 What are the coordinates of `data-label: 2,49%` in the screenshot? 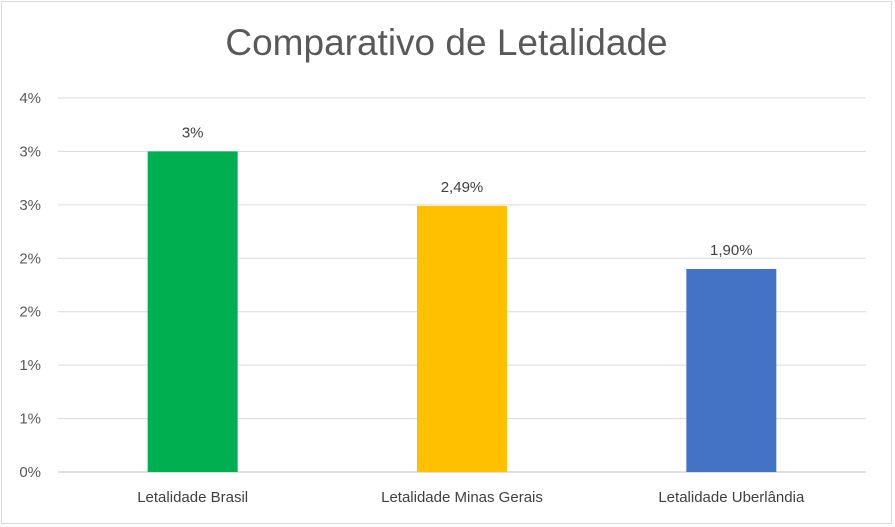 It's located at (462, 187).